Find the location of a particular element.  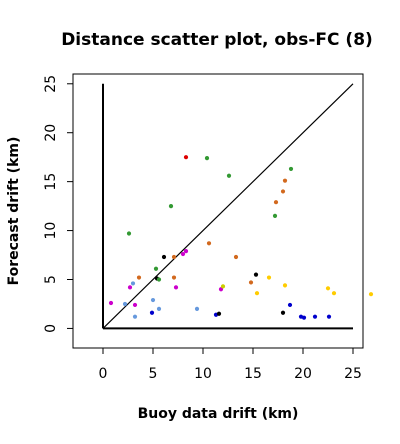

y-tick-label: 5 is located at coordinates (51, 279).